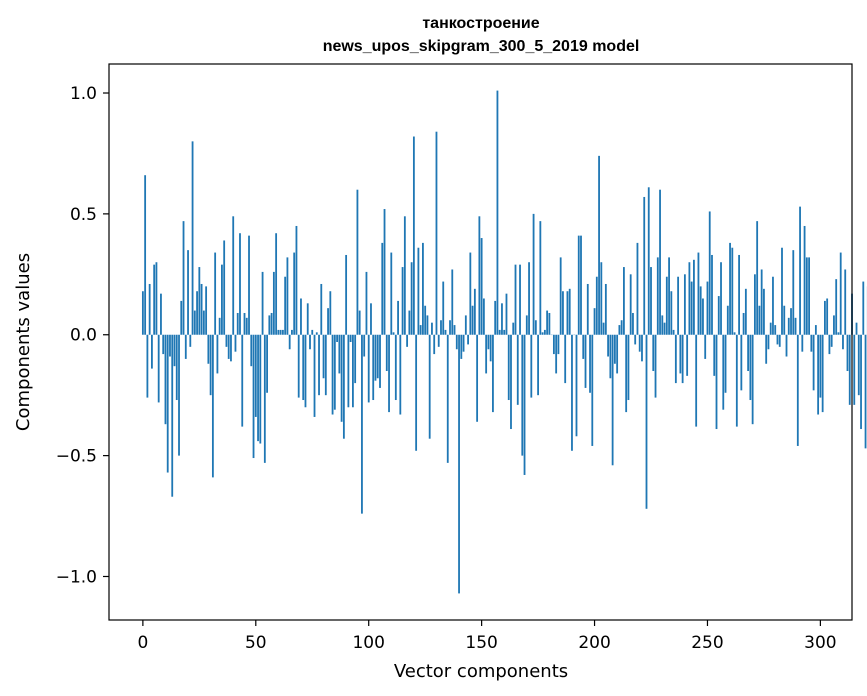 The height and width of the screenshot is (696, 867). Describe the element at coordinates (481, 46) in the screenshot. I see `chart-subtitle: news_upos_skipgram_300_5_2019 model` at that location.